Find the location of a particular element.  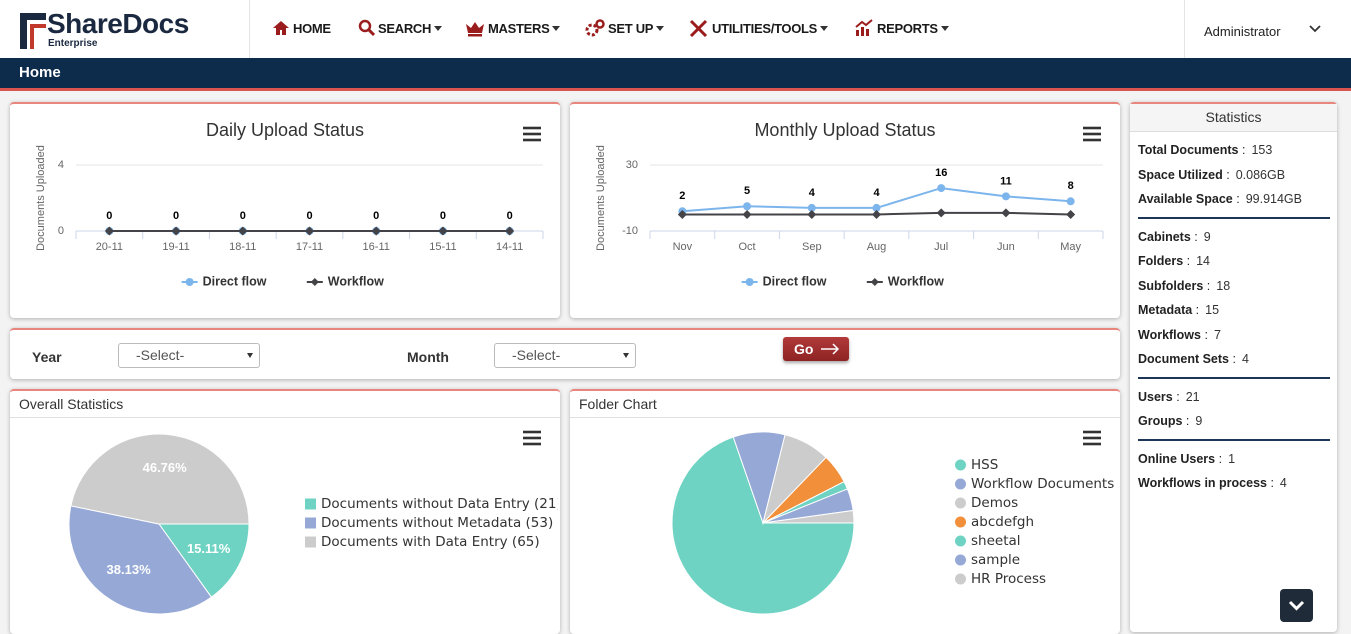

legend-item: Documents with Data Entry (65) is located at coordinates (422, 542).